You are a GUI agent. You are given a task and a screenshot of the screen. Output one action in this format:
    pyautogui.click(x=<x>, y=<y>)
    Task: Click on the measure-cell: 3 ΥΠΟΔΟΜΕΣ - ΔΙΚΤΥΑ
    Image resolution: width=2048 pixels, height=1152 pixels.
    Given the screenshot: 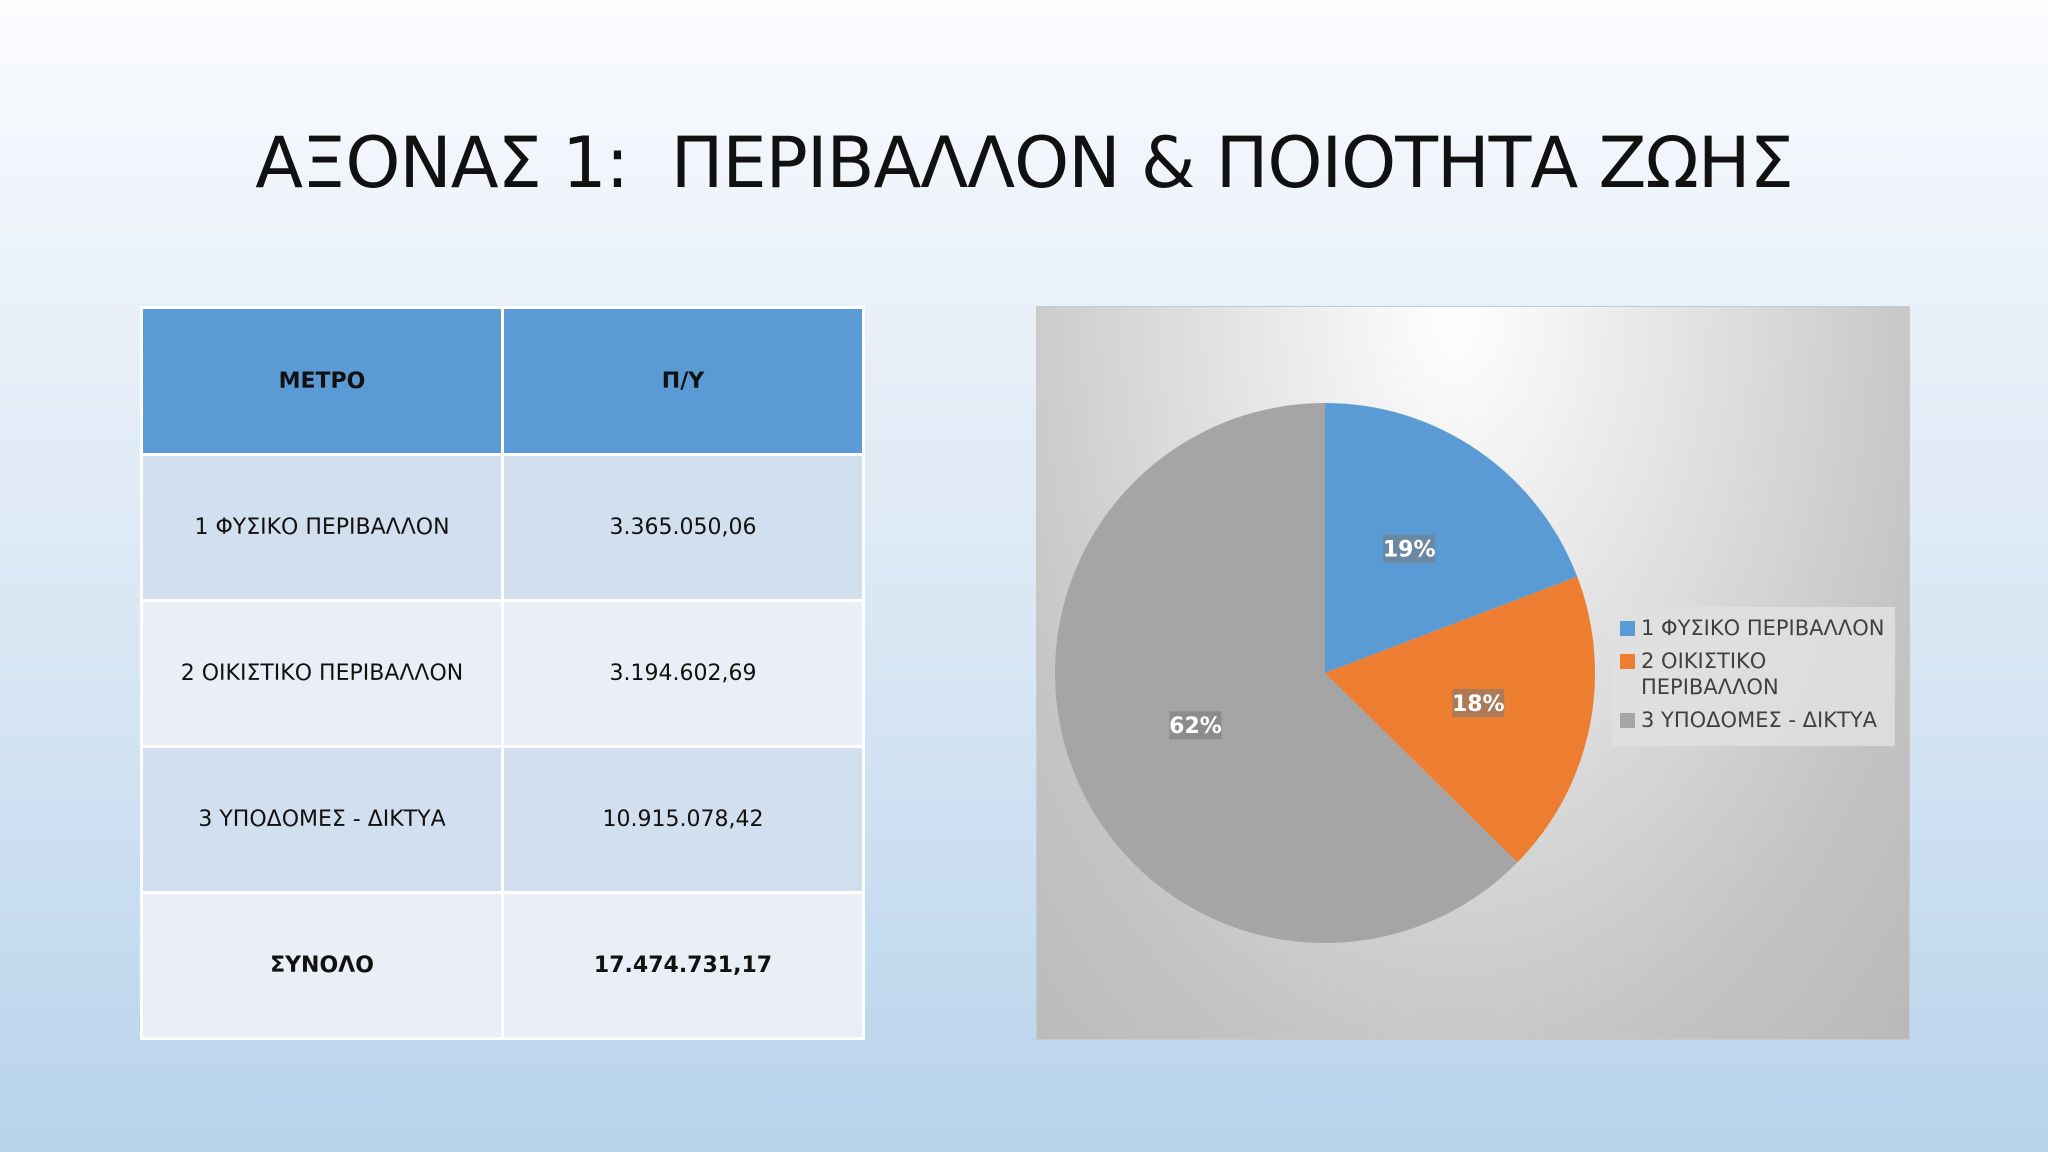 What is the action you would take?
    pyautogui.click(x=322, y=819)
    